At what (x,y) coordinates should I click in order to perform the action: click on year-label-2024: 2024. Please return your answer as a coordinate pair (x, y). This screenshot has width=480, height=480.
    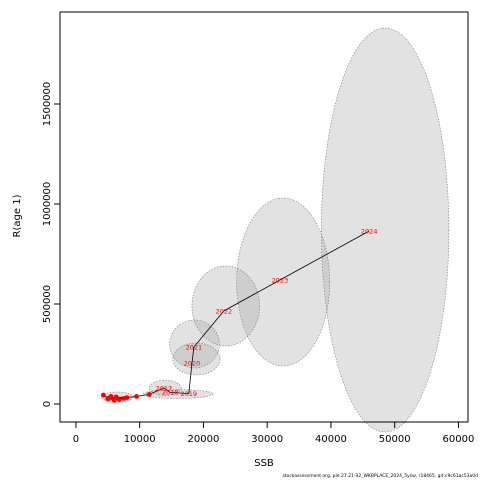
    Looking at the image, I should click on (369, 231).